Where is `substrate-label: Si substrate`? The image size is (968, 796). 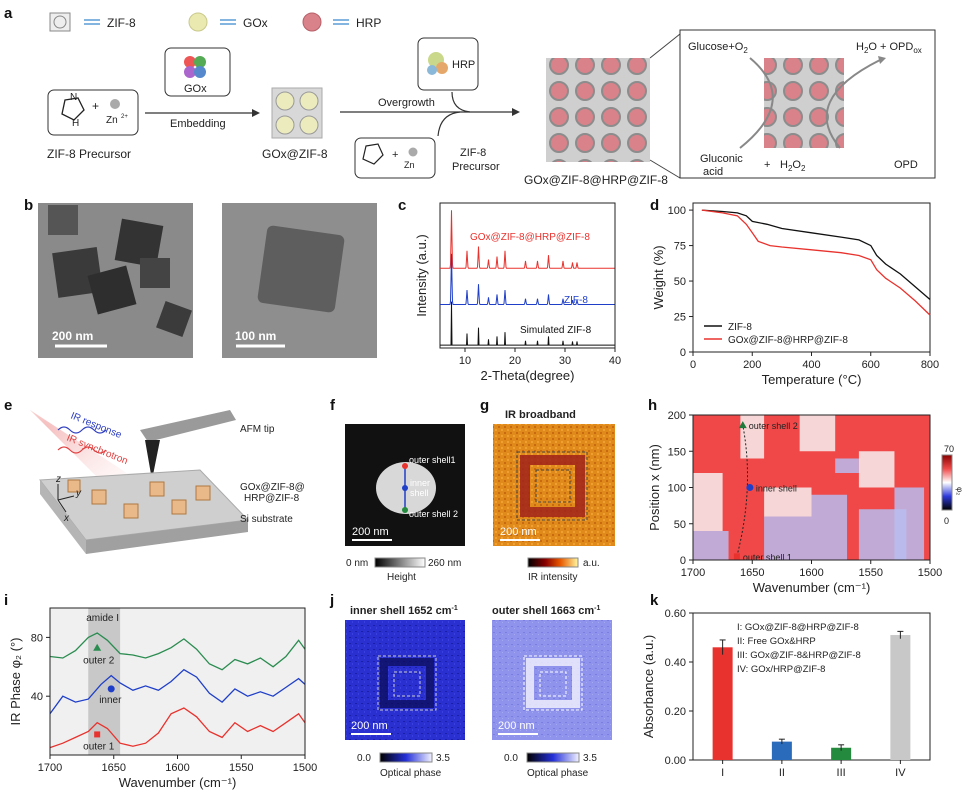 substrate-label: Si substrate is located at coordinates (266, 519).